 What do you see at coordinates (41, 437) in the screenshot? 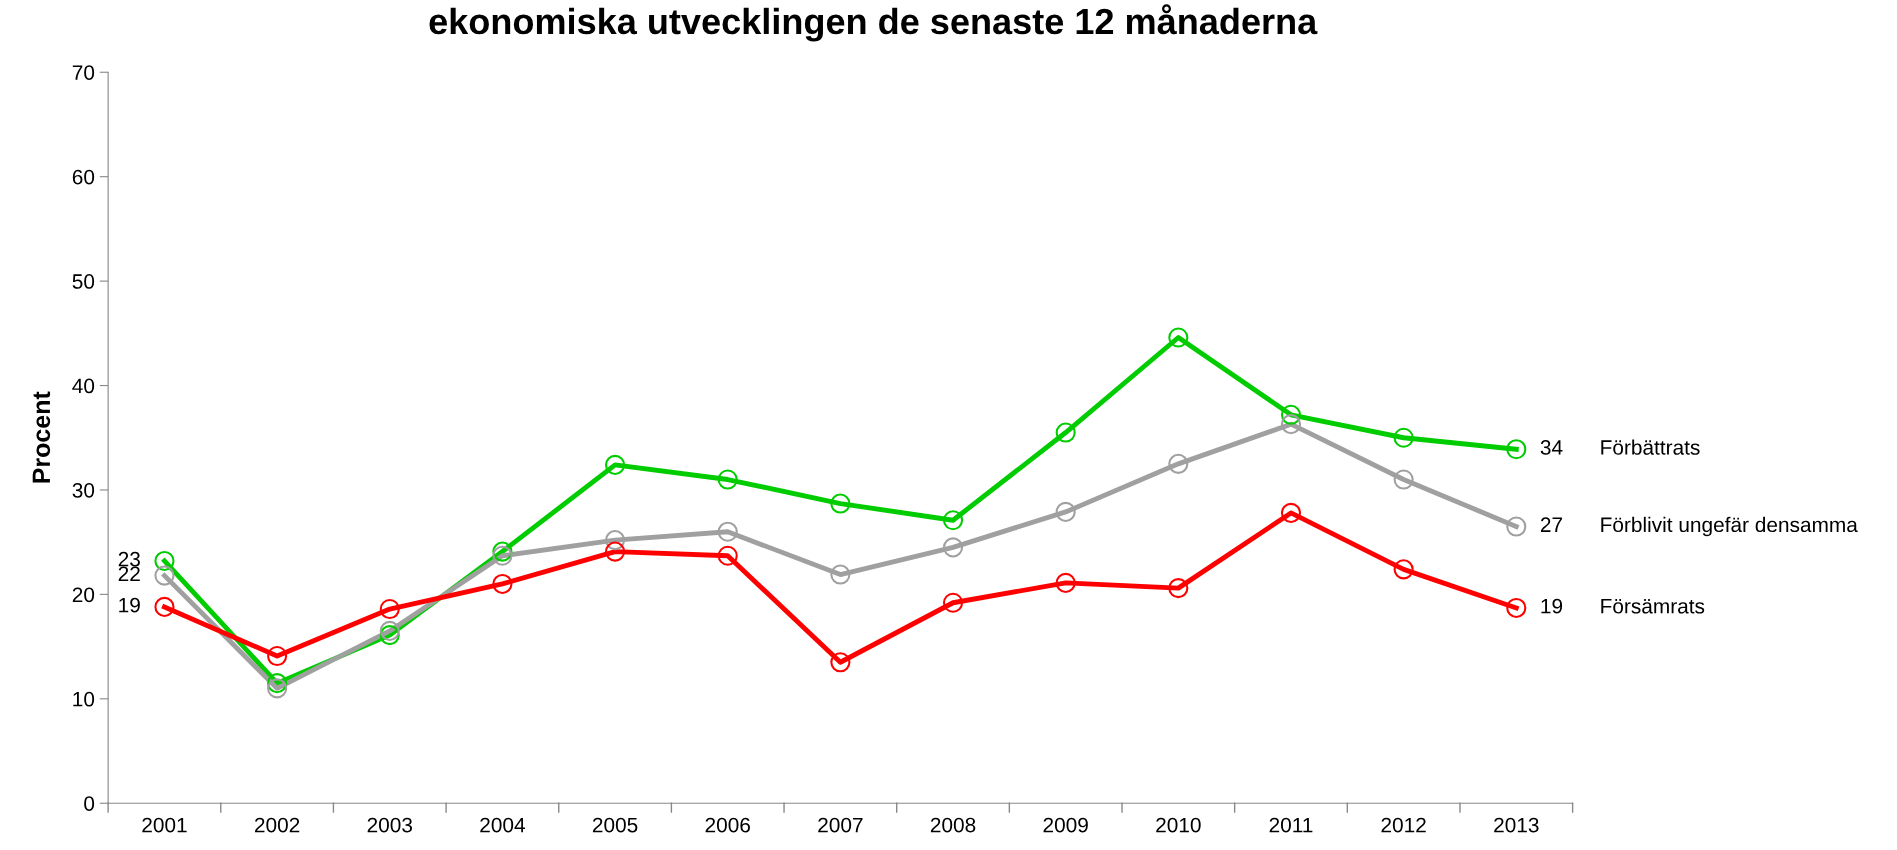
I see `y-axis-title: Procent` at bounding box center [41, 437].